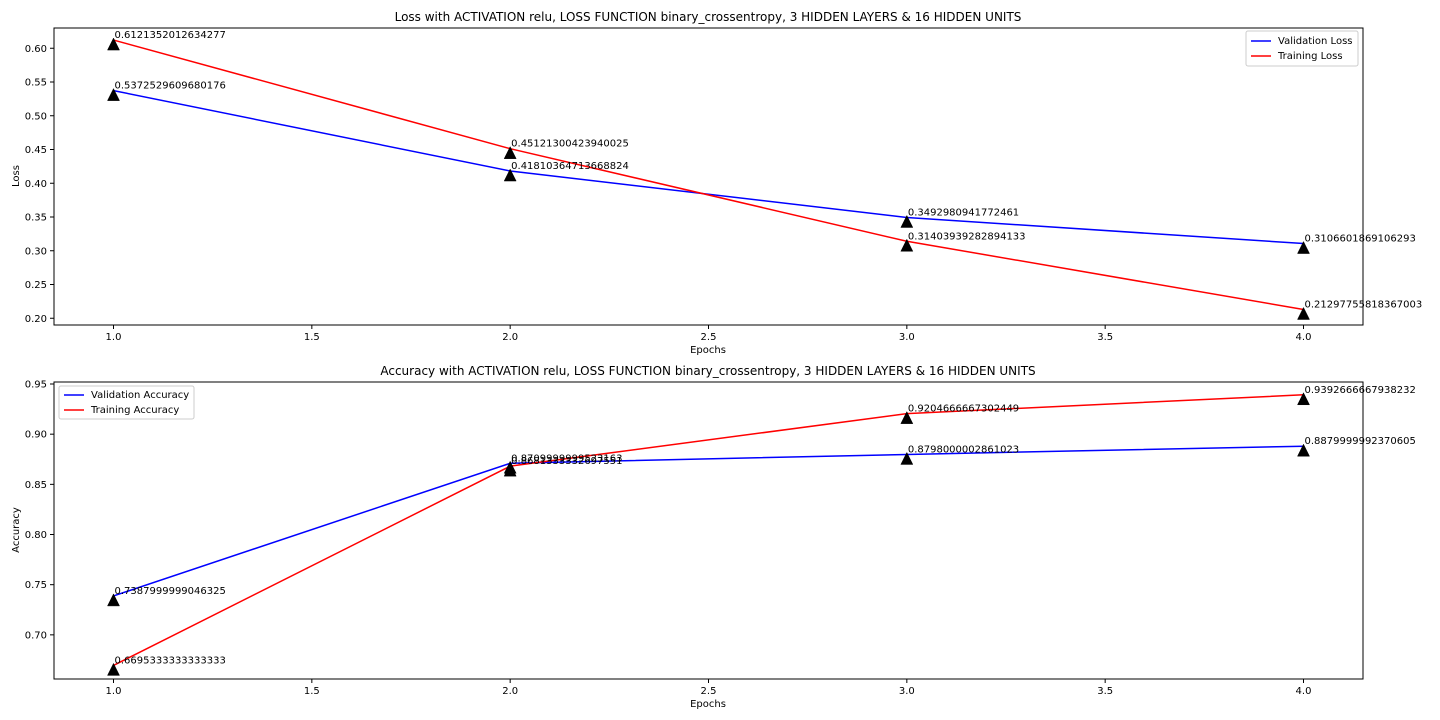 The height and width of the screenshot is (720, 1440). I want to click on y-axis-label: Loss, so click(16, 176).